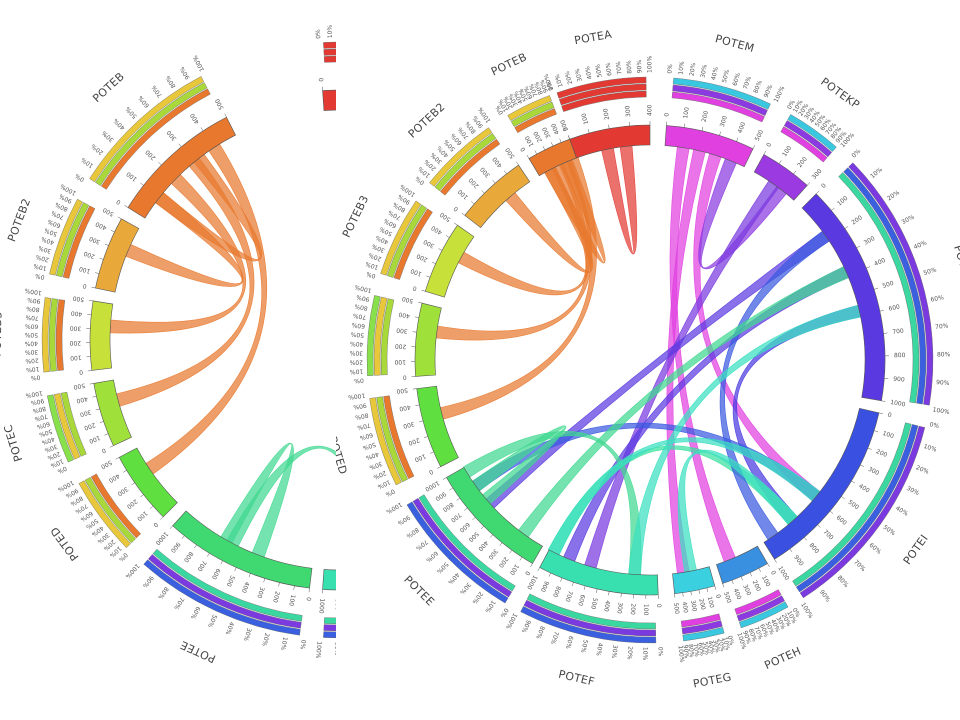 The height and width of the screenshot is (720, 960). Describe the element at coordinates (709, 146) in the screenshot. I see `ideogram-potem` at that location.